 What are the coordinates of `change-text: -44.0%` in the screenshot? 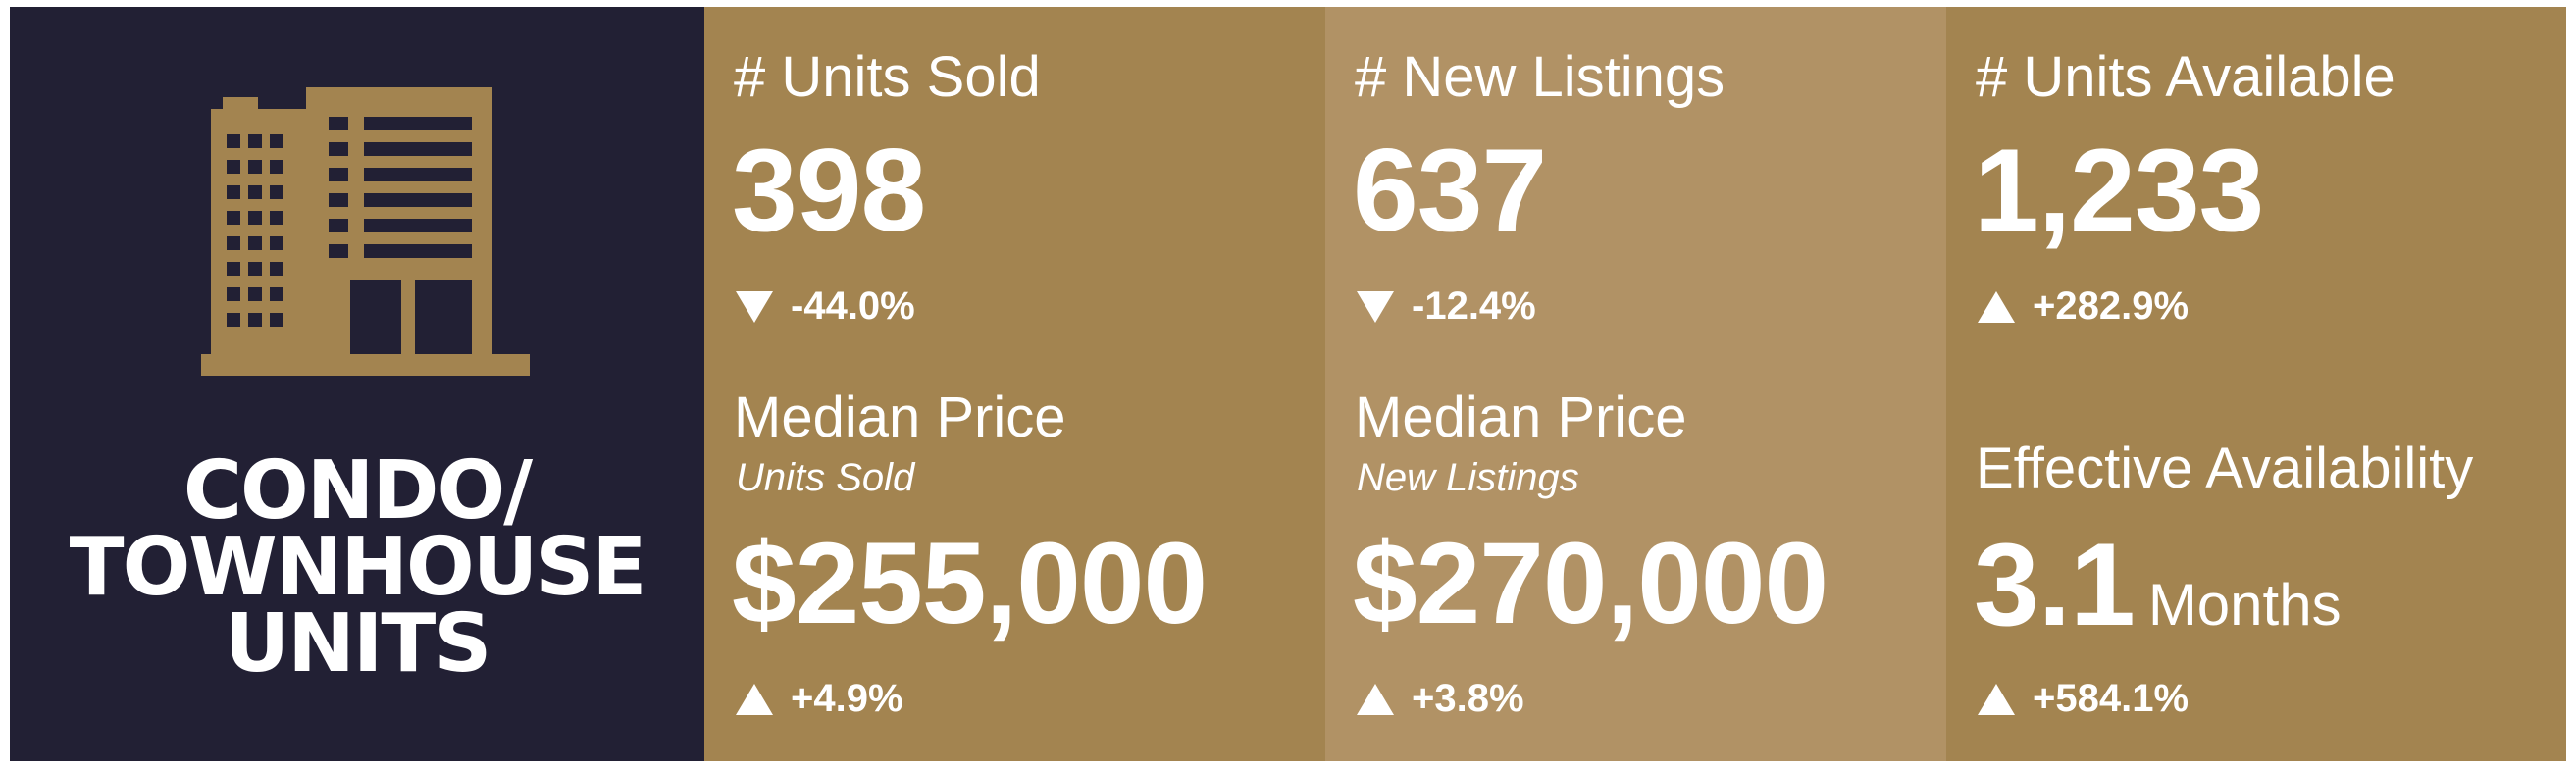 It's located at (853, 306).